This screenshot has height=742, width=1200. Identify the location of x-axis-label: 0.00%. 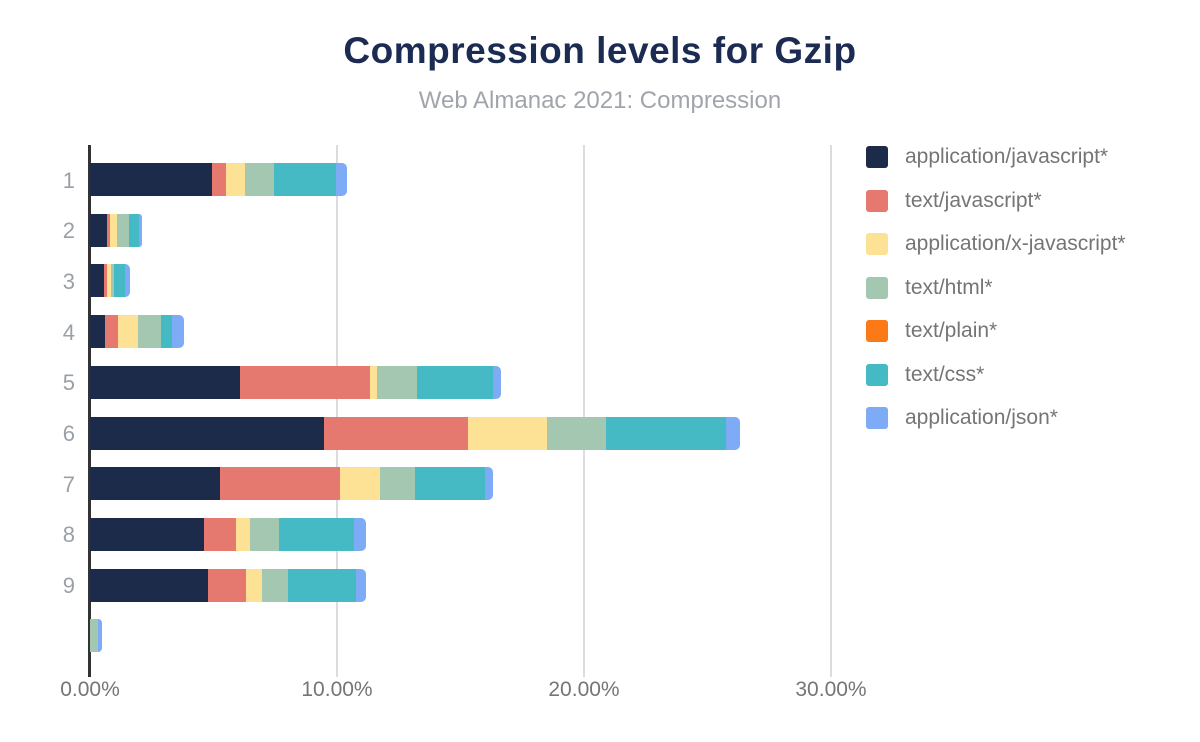
(90, 689).